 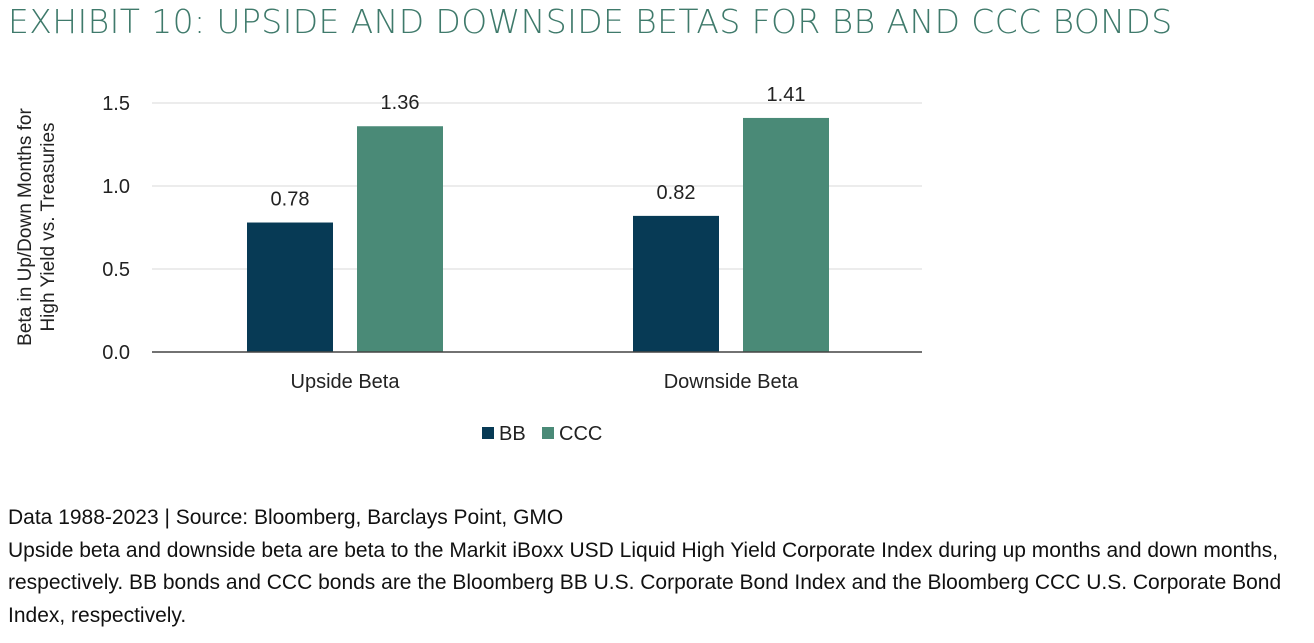 What do you see at coordinates (346, 382) in the screenshot?
I see `x-tick-label: Upside Beta` at bounding box center [346, 382].